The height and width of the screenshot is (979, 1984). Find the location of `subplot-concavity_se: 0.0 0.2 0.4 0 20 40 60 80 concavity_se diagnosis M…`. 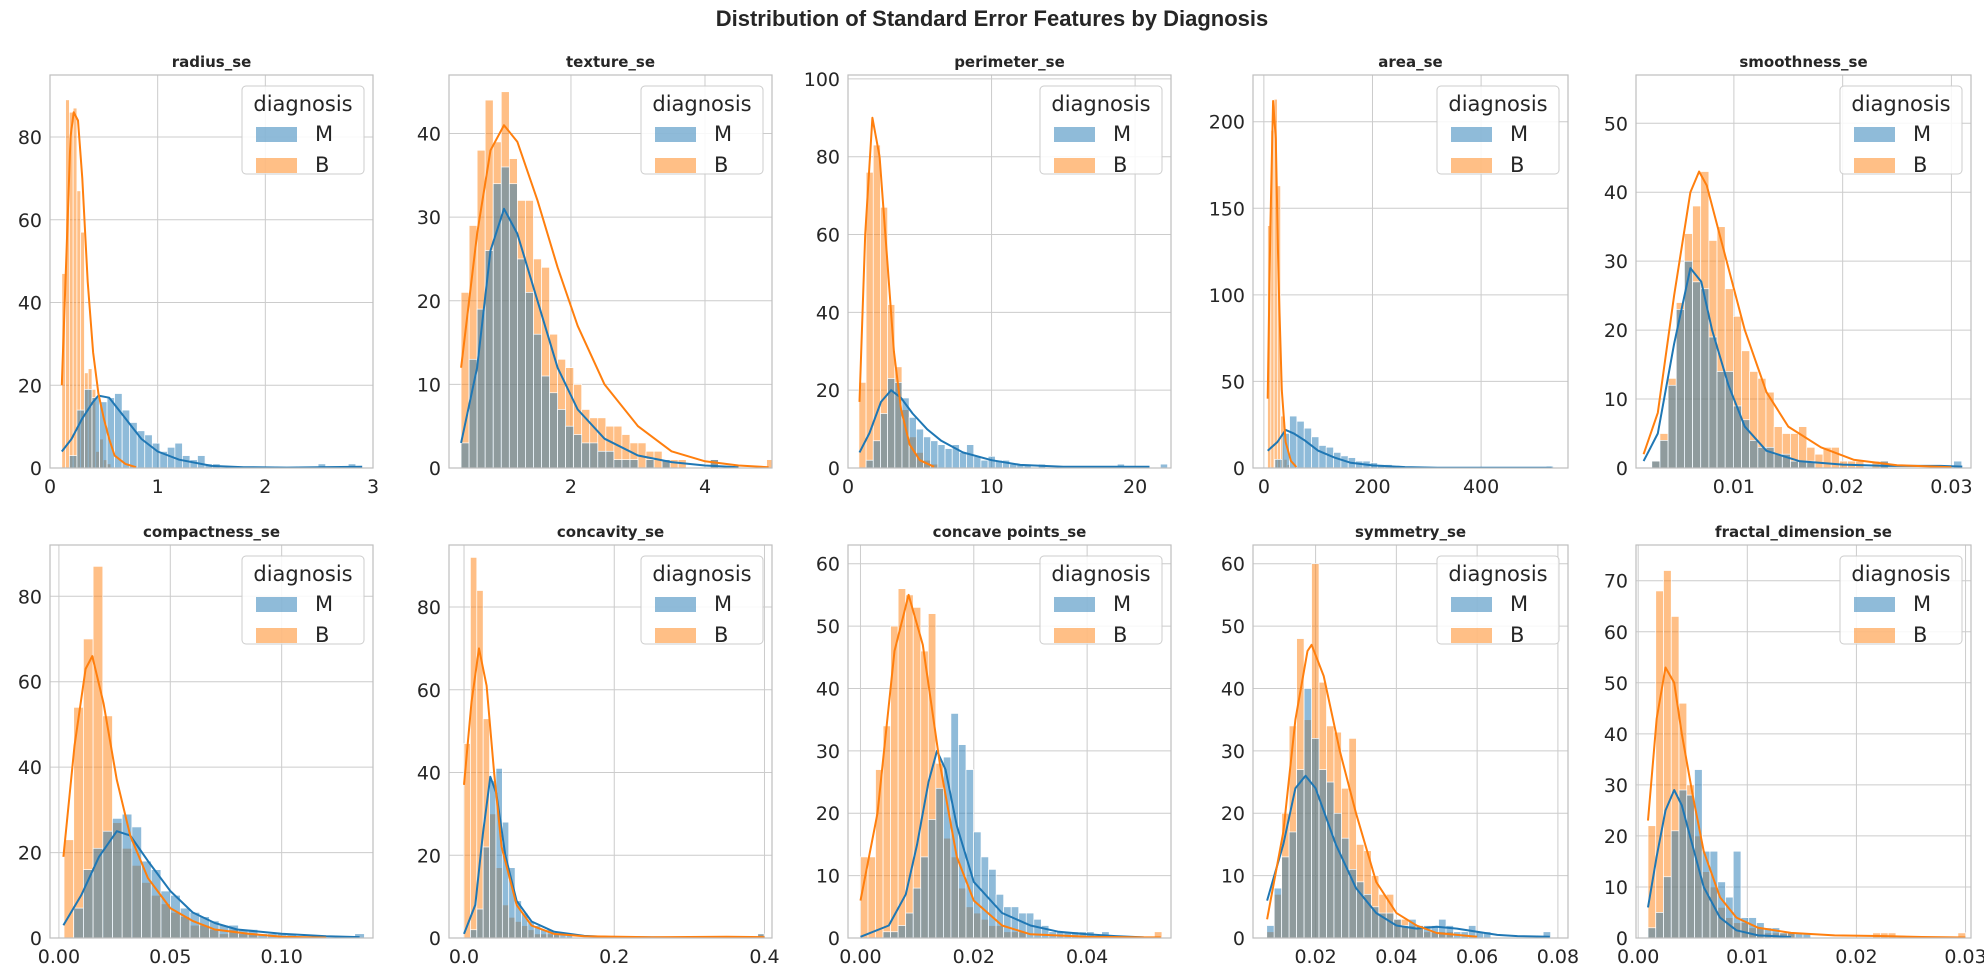

subplot-concavity_se: 0.0 0.2 0.4 0 20 40 60 80 concavity_se diagnosis M… is located at coordinates (598, 745).